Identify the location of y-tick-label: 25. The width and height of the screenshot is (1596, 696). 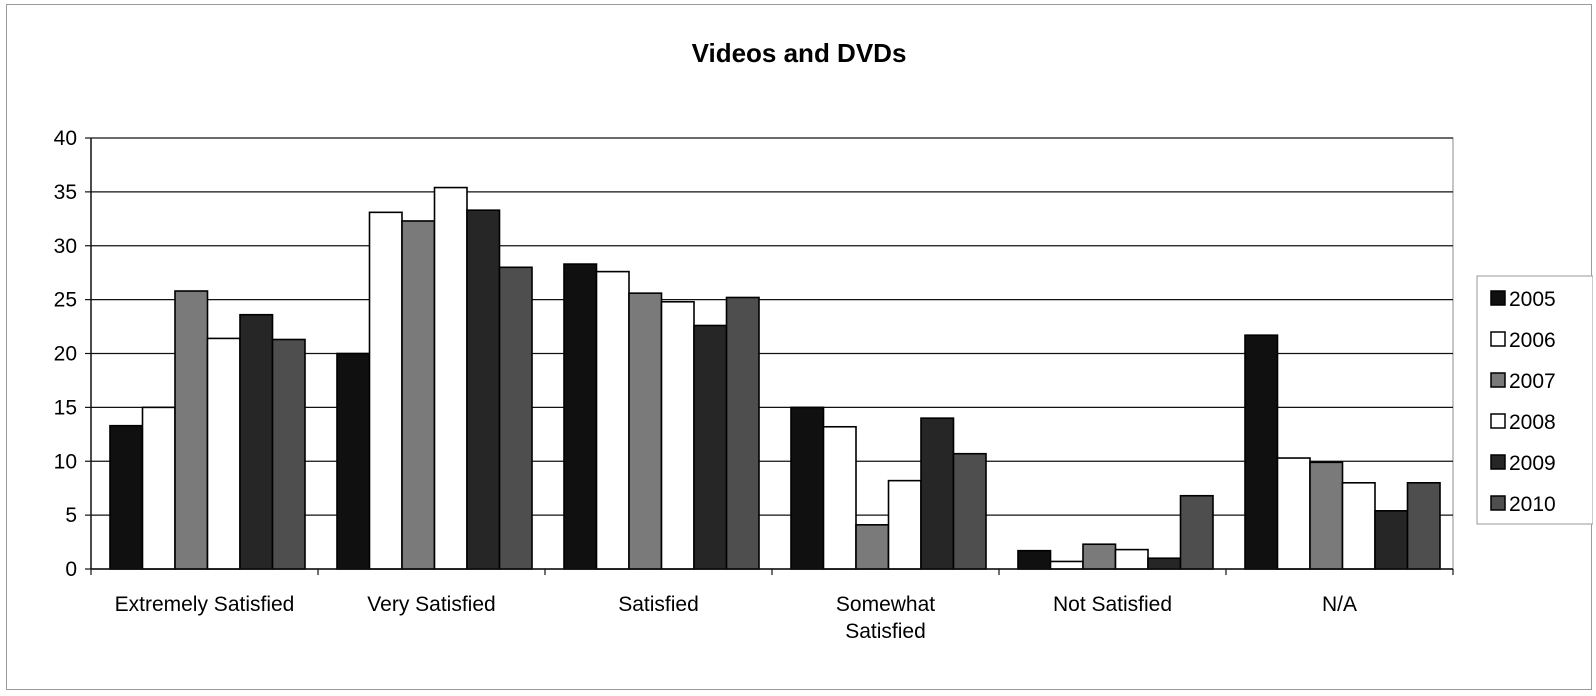
(65, 300).